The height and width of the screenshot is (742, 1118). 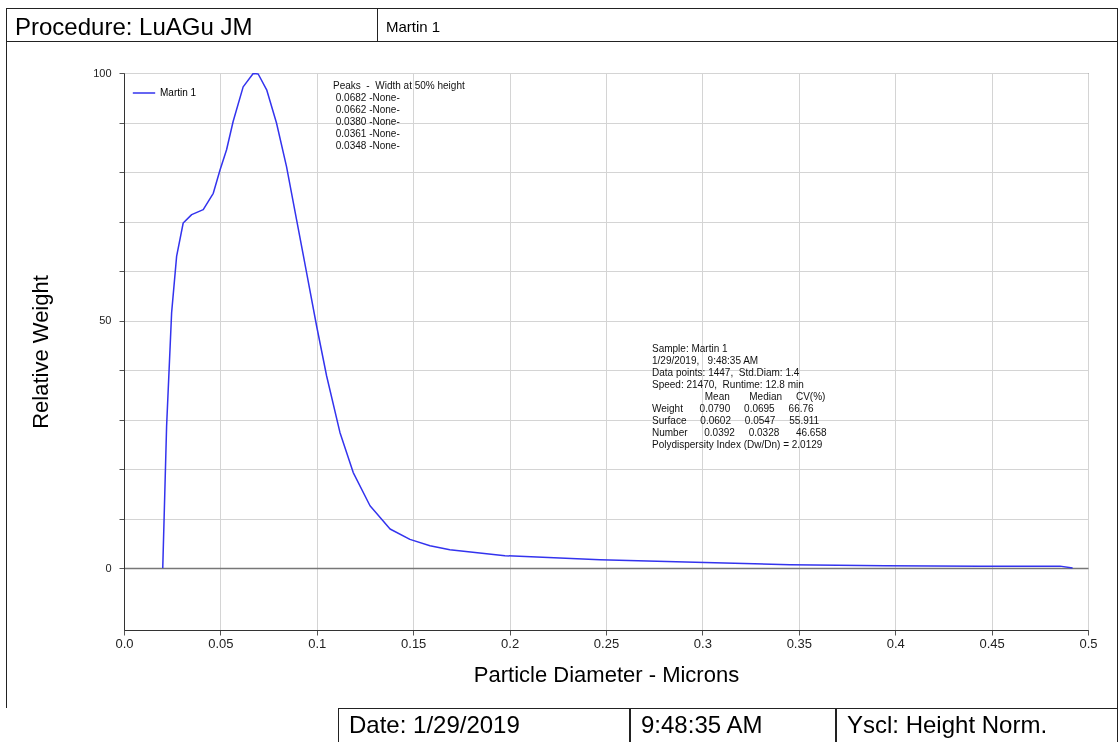 What do you see at coordinates (367, 133) in the screenshot?
I see `annotation: 0.0361 -None-` at bounding box center [367, 133].